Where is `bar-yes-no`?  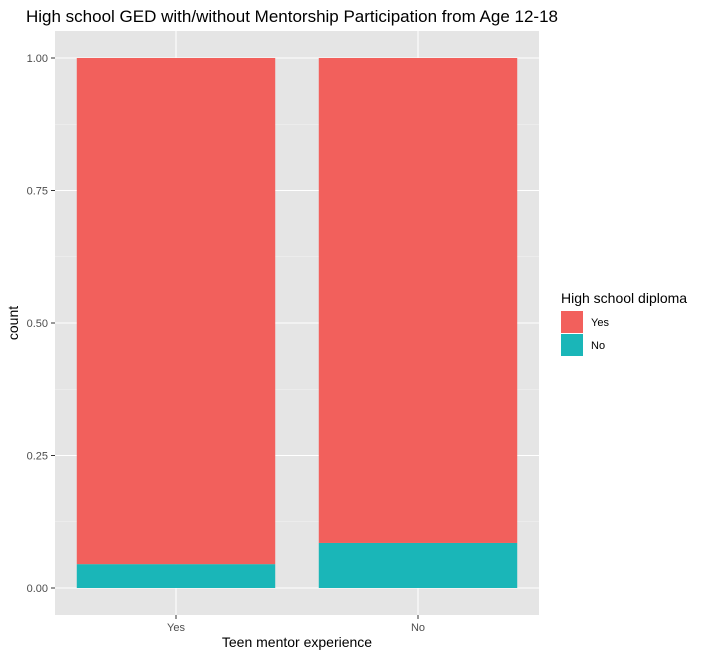 bar-yes-no is located at coordinates (176, 576).